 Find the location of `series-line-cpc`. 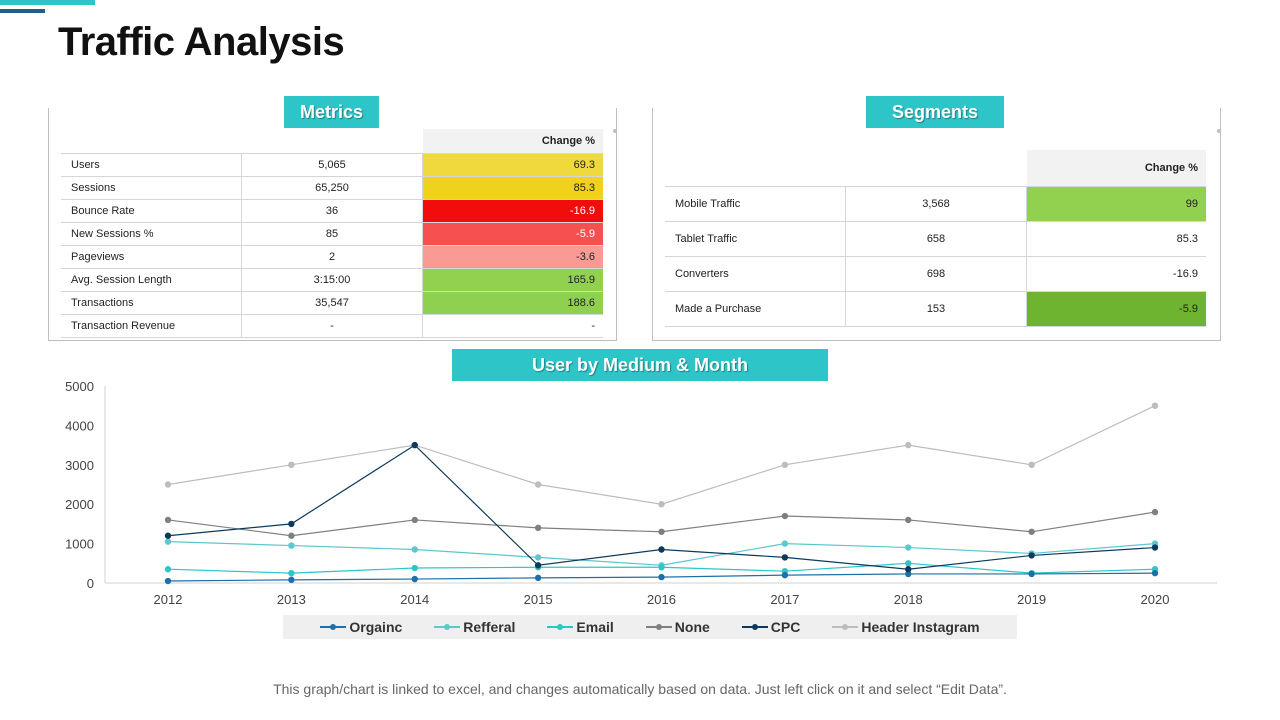

series-line-cpc is located at coordinates (661, 507).